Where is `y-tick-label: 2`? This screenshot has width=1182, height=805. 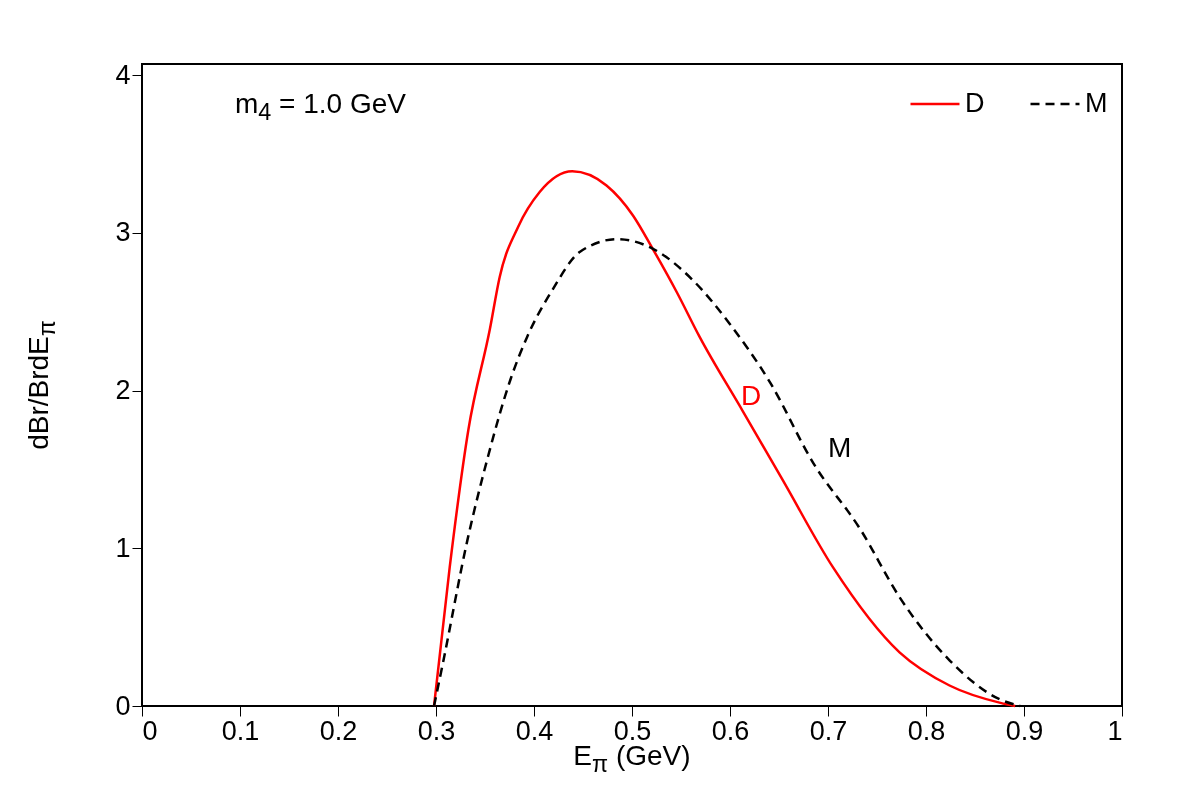 y-tick-label: 2 is located at coordinates (123, 390).